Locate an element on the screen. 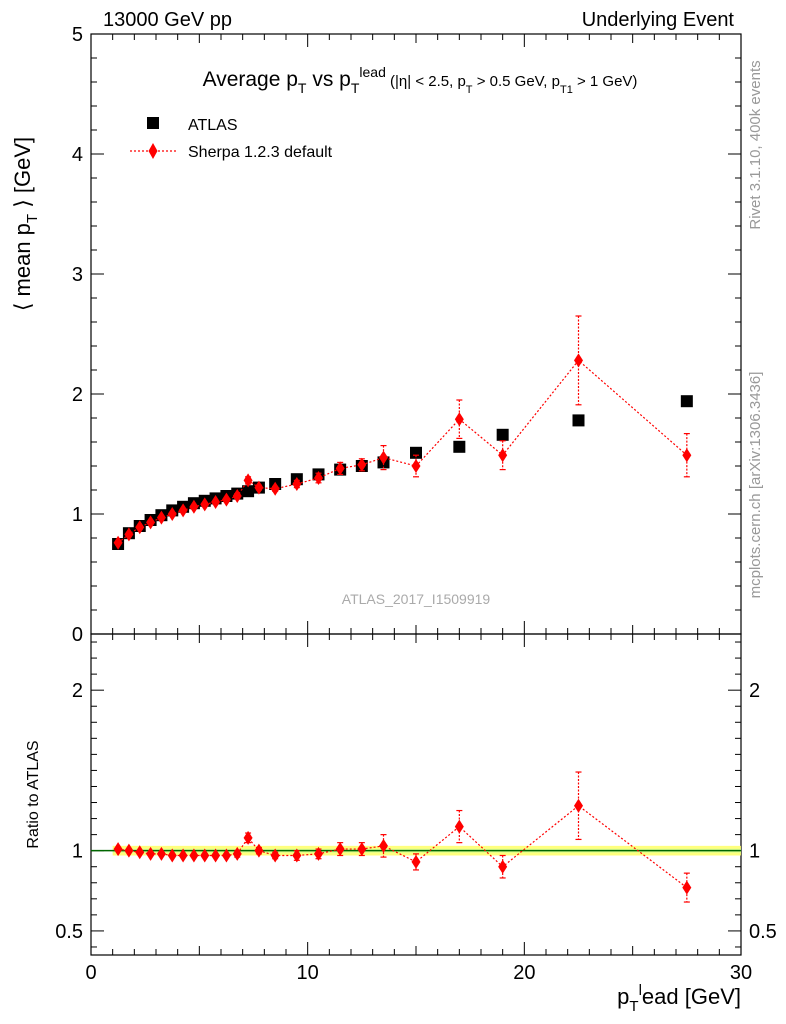 Image resolution: width=786 pixels, height=1024 pixels. ratio-y-tick-label-right: 2 is located at coordinates (754, 691).